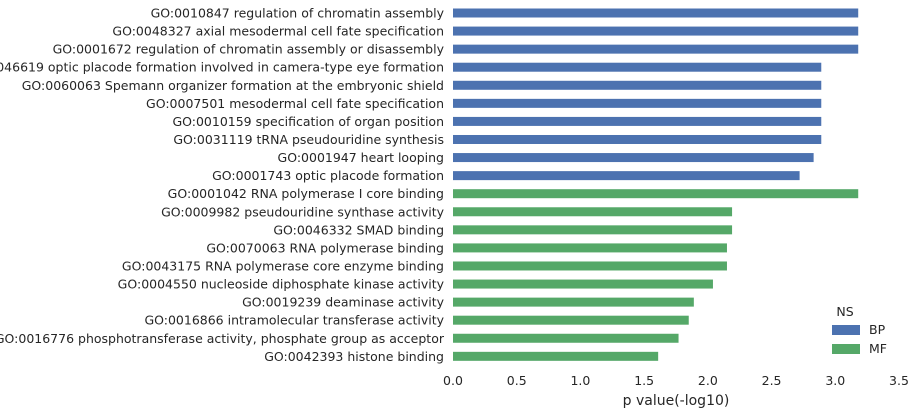  What do you see at coordinates (676, 401) in the screenshot?
I see `x-axis-label: p value(-log10)` at bounding box center [676, 401].